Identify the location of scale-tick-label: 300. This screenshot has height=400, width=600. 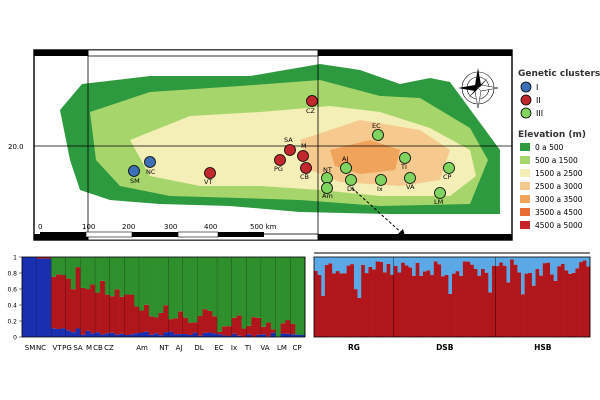
(170, 227).